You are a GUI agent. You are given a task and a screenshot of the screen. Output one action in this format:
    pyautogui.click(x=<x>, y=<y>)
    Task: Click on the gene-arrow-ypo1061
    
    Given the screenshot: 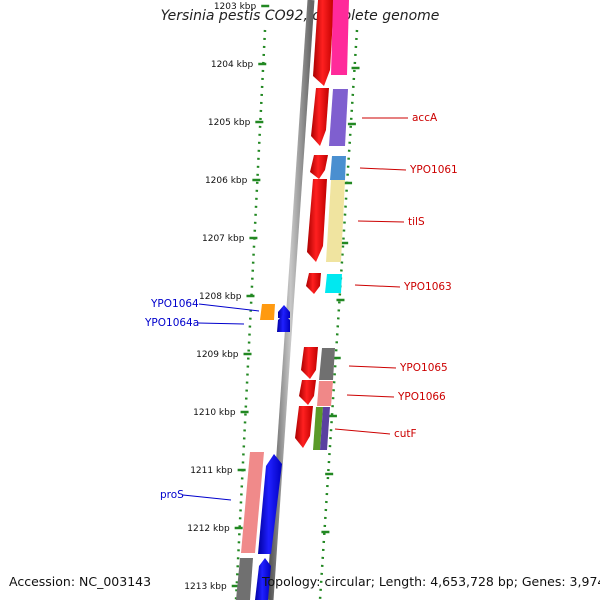 What is the action you would take?
    pyautogui.click(x=338, y=168)
    